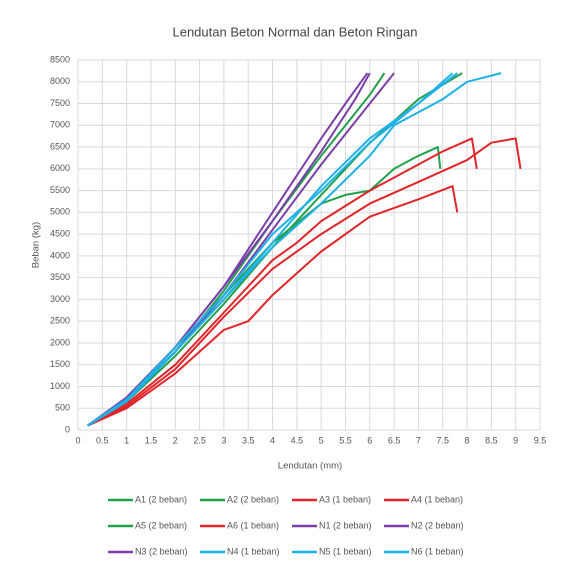 This screenshot has height=565, width=561. Describe the element at coordinates (161, 499) in the screenshot. I see `legend-label: A1 (2 beban)` at that location.